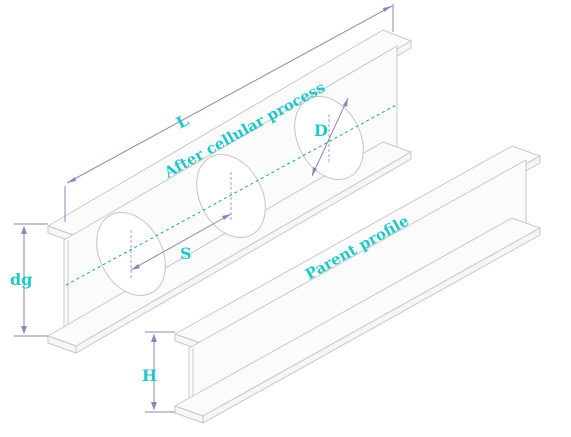 The image size is (571, 437). Describe the element at coordinates (186, 253) in the screenshot. I see `spacing-label: S` at that location.